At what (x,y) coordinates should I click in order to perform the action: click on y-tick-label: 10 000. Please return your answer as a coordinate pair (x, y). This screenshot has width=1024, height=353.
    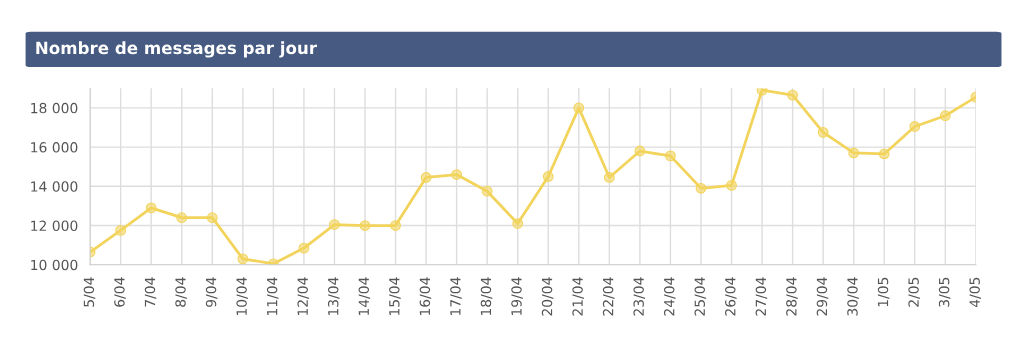
    Looking at the image, I should click on (54, 265).